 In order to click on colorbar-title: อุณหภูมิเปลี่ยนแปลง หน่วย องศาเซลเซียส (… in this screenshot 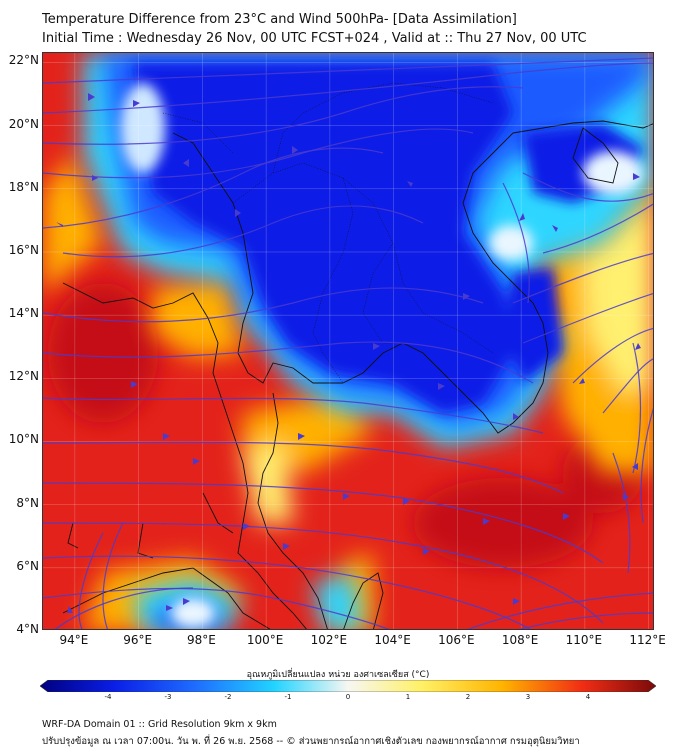, I will do `click(338, 675)`.